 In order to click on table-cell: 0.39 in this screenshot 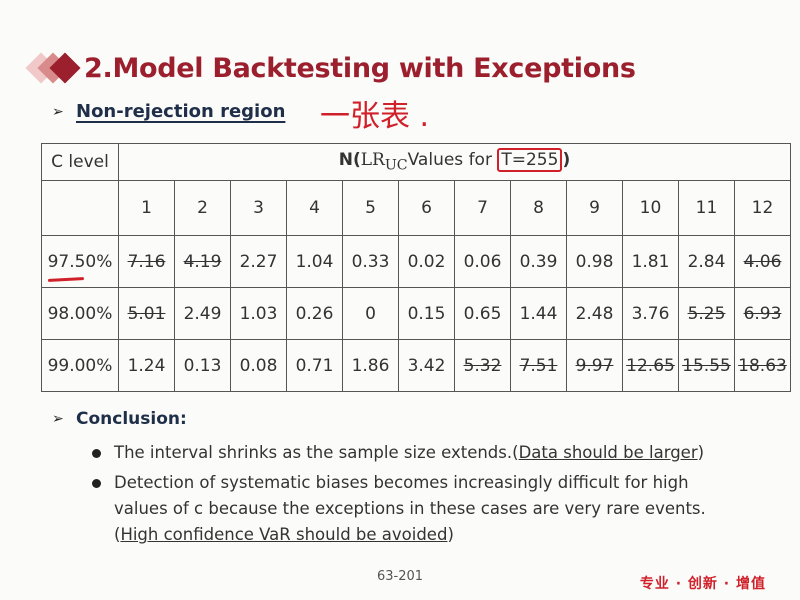, I will do `click(538, 261)`.